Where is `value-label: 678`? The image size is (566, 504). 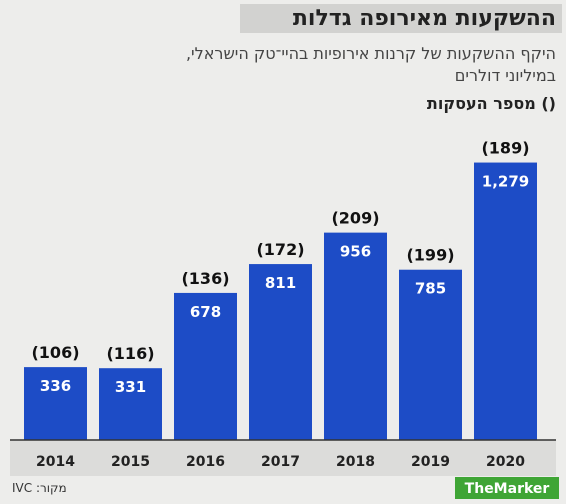
value-label: 678 is located at coordinates (205, 312).